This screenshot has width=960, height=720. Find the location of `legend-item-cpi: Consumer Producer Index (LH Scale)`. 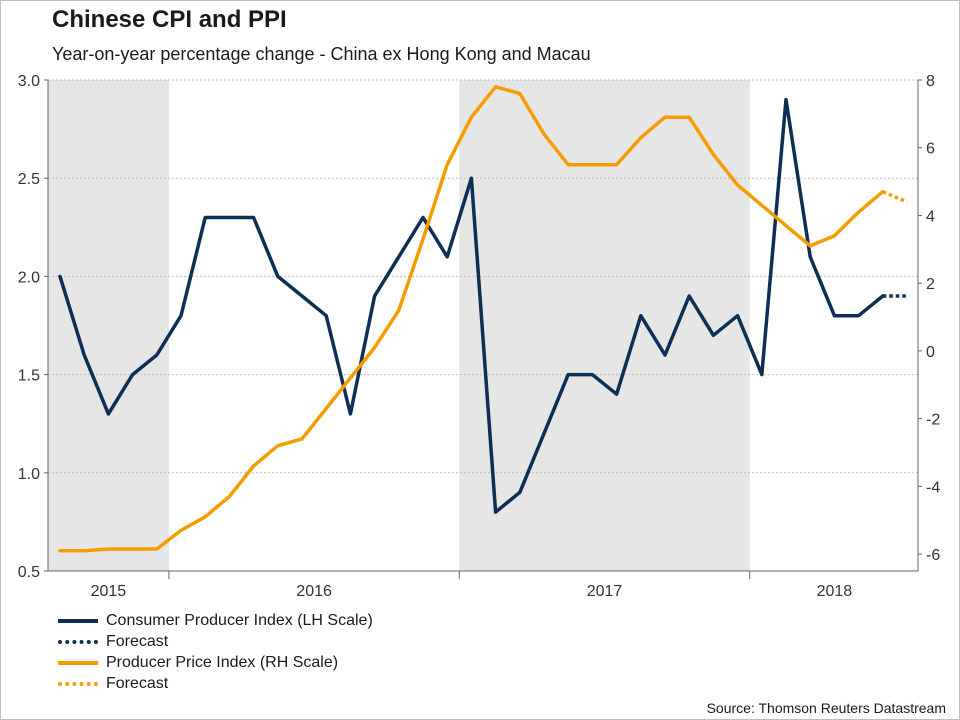

legend-item-cpi: Consumer Producer Index (LH Scale) is located at coordinates (215, 620).